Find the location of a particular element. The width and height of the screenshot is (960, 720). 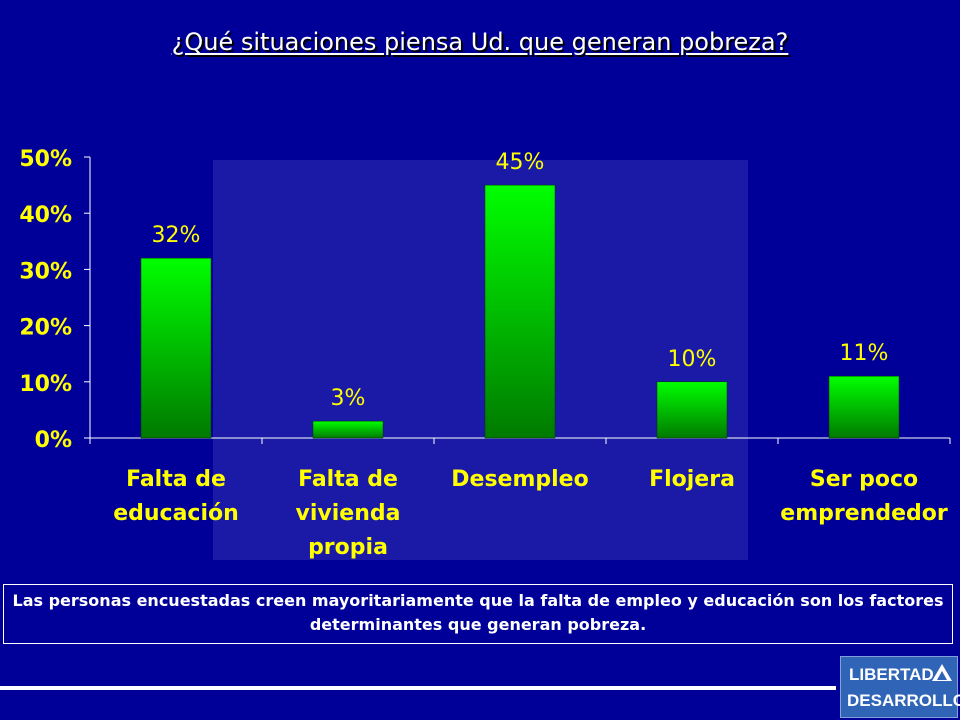

y-tick-label: 30% is located at coordinates (45, 271).